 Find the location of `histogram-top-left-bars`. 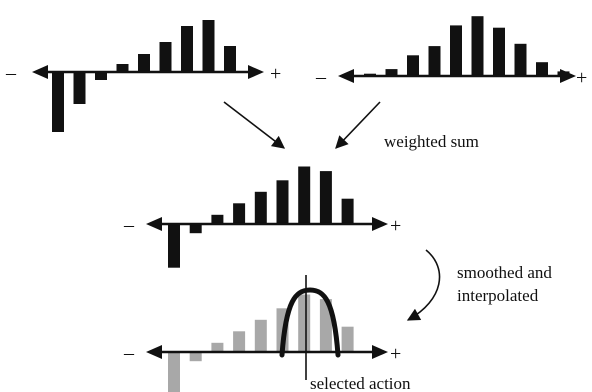

histogram-top-left-bars is located at coordinates (144, 76).